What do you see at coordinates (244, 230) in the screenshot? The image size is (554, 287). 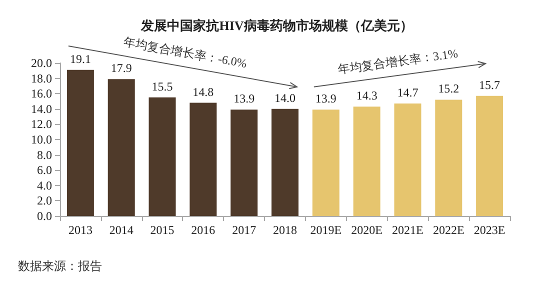 I see `x-tick-label: 2017` at bounding box center [244, 230].